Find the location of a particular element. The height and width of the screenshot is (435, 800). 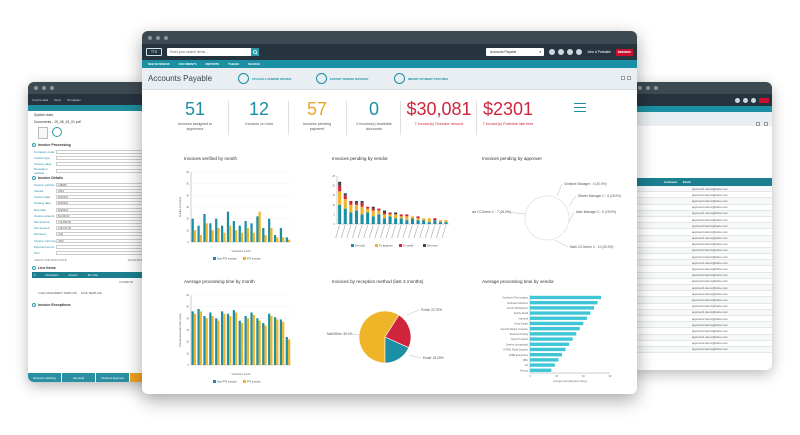

field-label: Invoice number is located at coordinates (44, 184).